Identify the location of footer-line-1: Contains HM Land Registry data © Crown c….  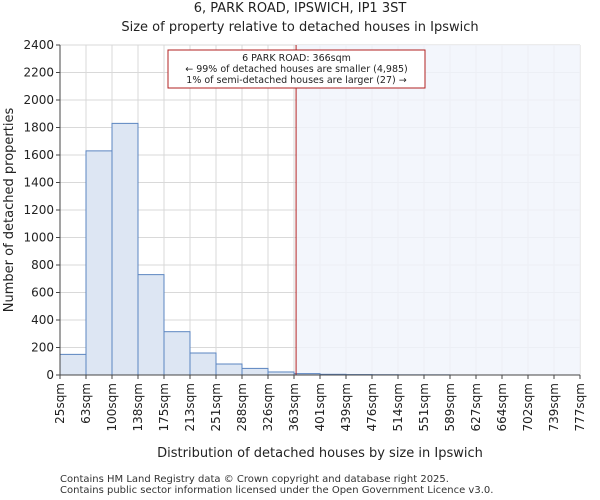
(254, 479).